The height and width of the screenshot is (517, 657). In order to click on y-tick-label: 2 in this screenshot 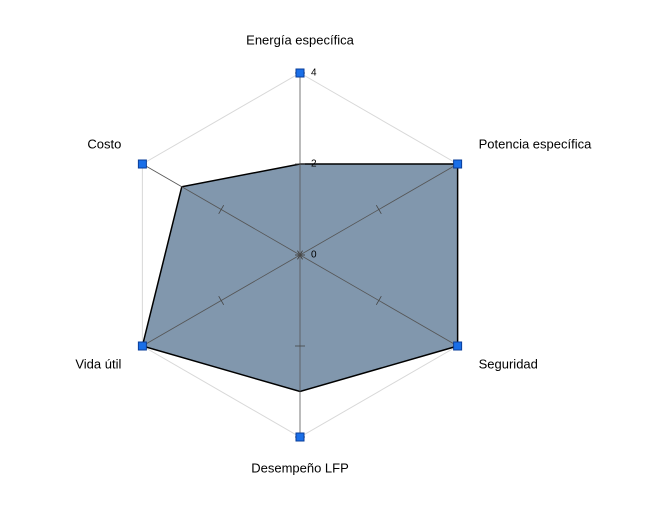, I will do `click(314, 164)`.